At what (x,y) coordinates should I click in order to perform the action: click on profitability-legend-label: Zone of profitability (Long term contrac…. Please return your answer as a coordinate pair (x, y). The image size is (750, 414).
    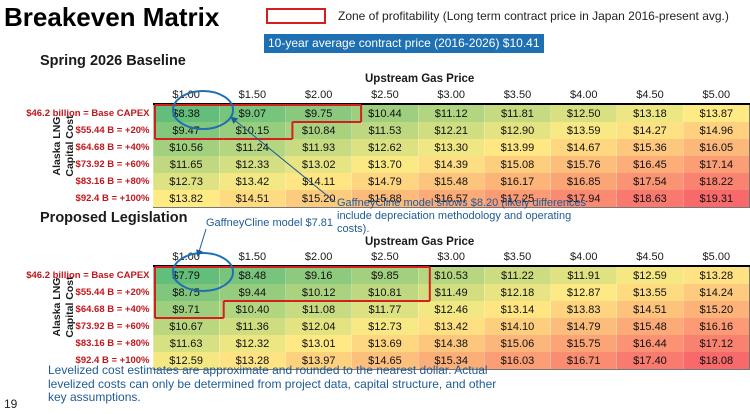
    Looking at the image, I should click on (533, 16).